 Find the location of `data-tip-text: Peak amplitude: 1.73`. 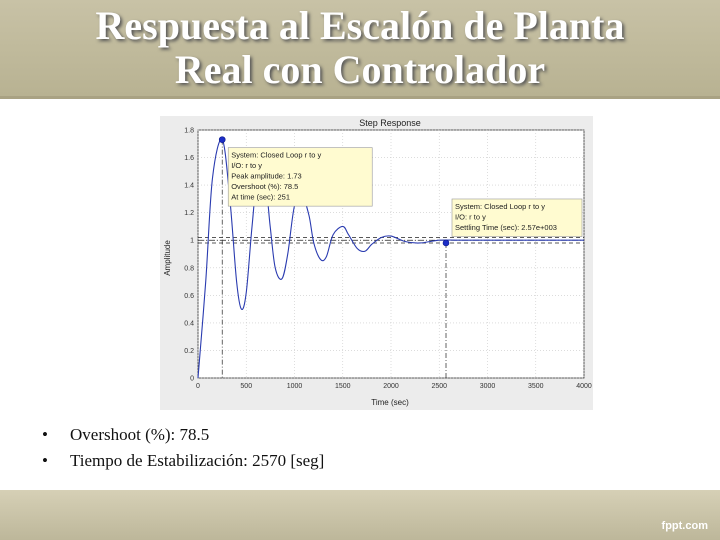

data-tip-text: Peak amplitude: 1.73 is located at coordinates (266, 176).